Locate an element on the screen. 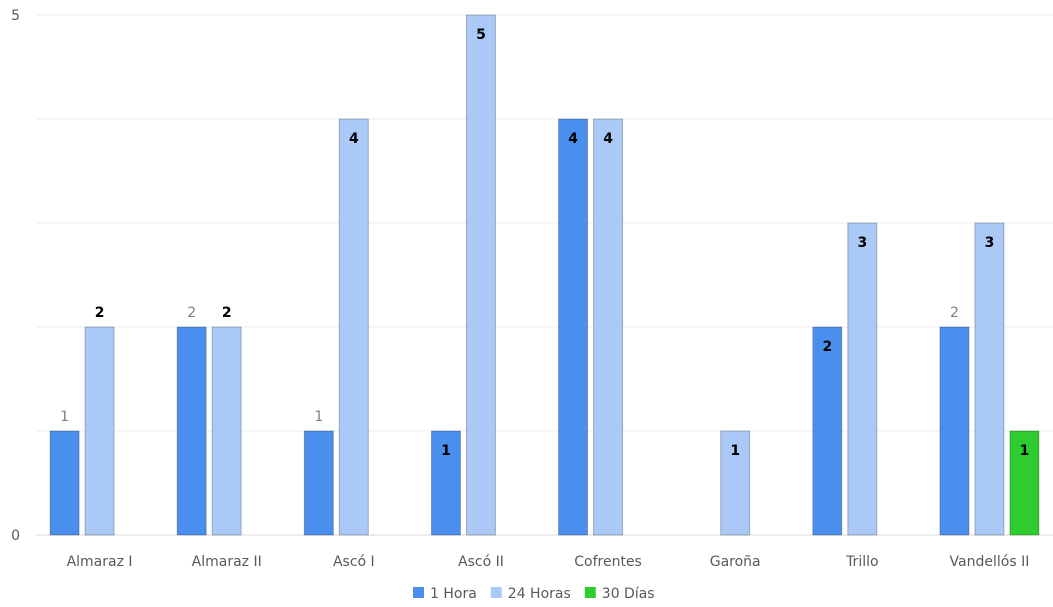 The width and height of the screenshot is (1053, 607). x-tick-label: Ascó I is located at coordinates (354, 562).